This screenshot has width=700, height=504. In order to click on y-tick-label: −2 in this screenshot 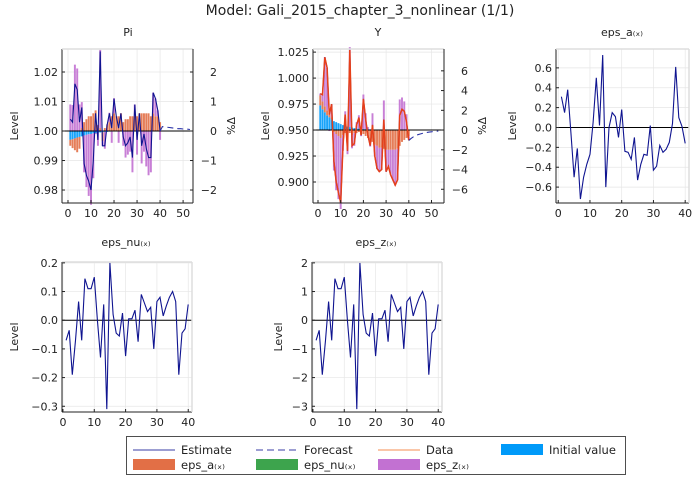, I will do `click(300, 378)`.